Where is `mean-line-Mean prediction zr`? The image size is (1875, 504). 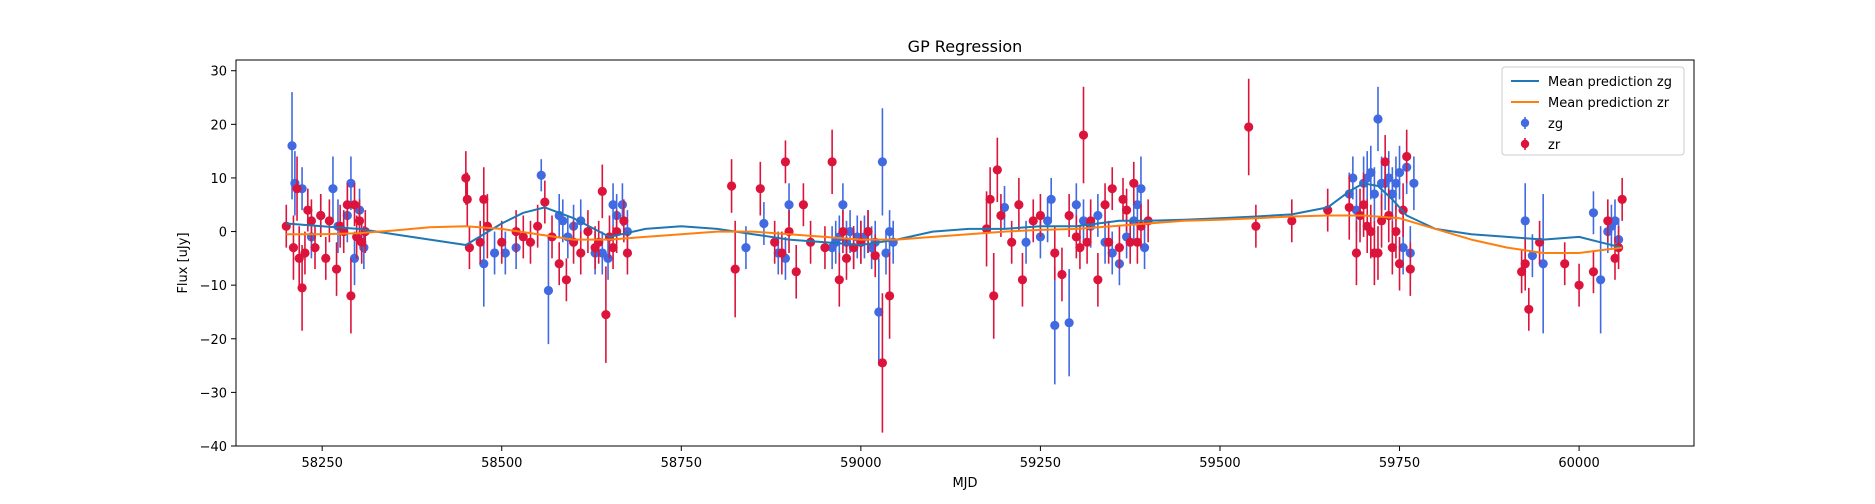
mean-line-Mean prediction zr is located at coordinates (954, 234).